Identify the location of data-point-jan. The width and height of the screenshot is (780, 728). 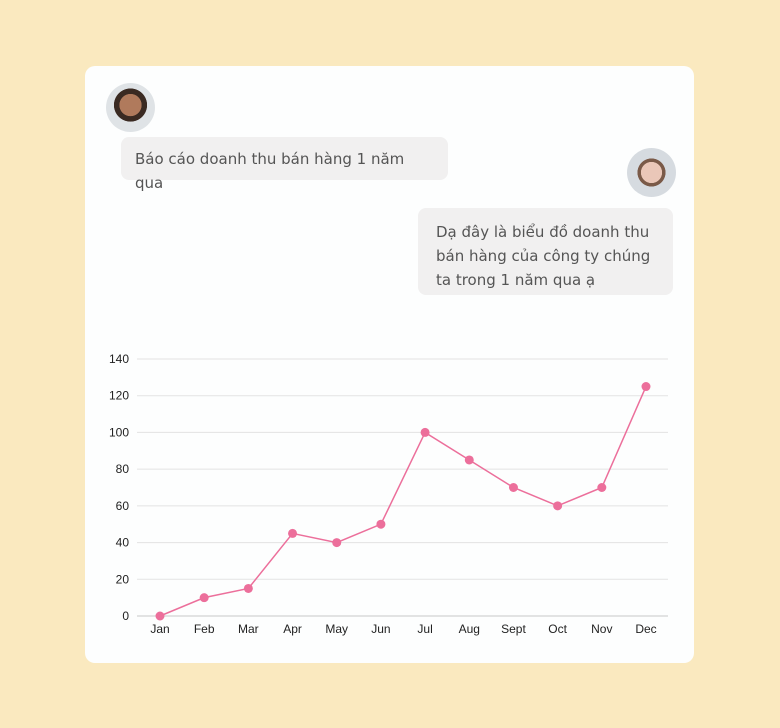
(160, 616).